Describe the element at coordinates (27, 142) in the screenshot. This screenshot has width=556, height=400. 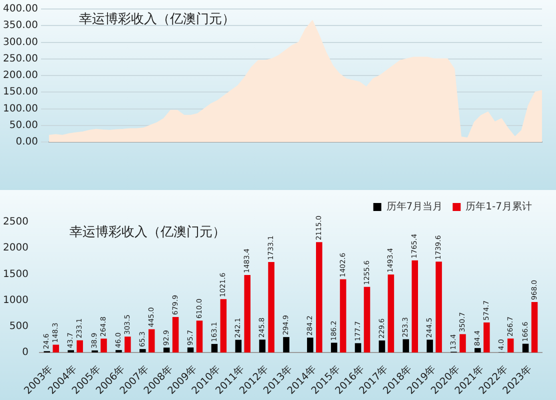
I see `y-tick-label: 0.00` at that location.